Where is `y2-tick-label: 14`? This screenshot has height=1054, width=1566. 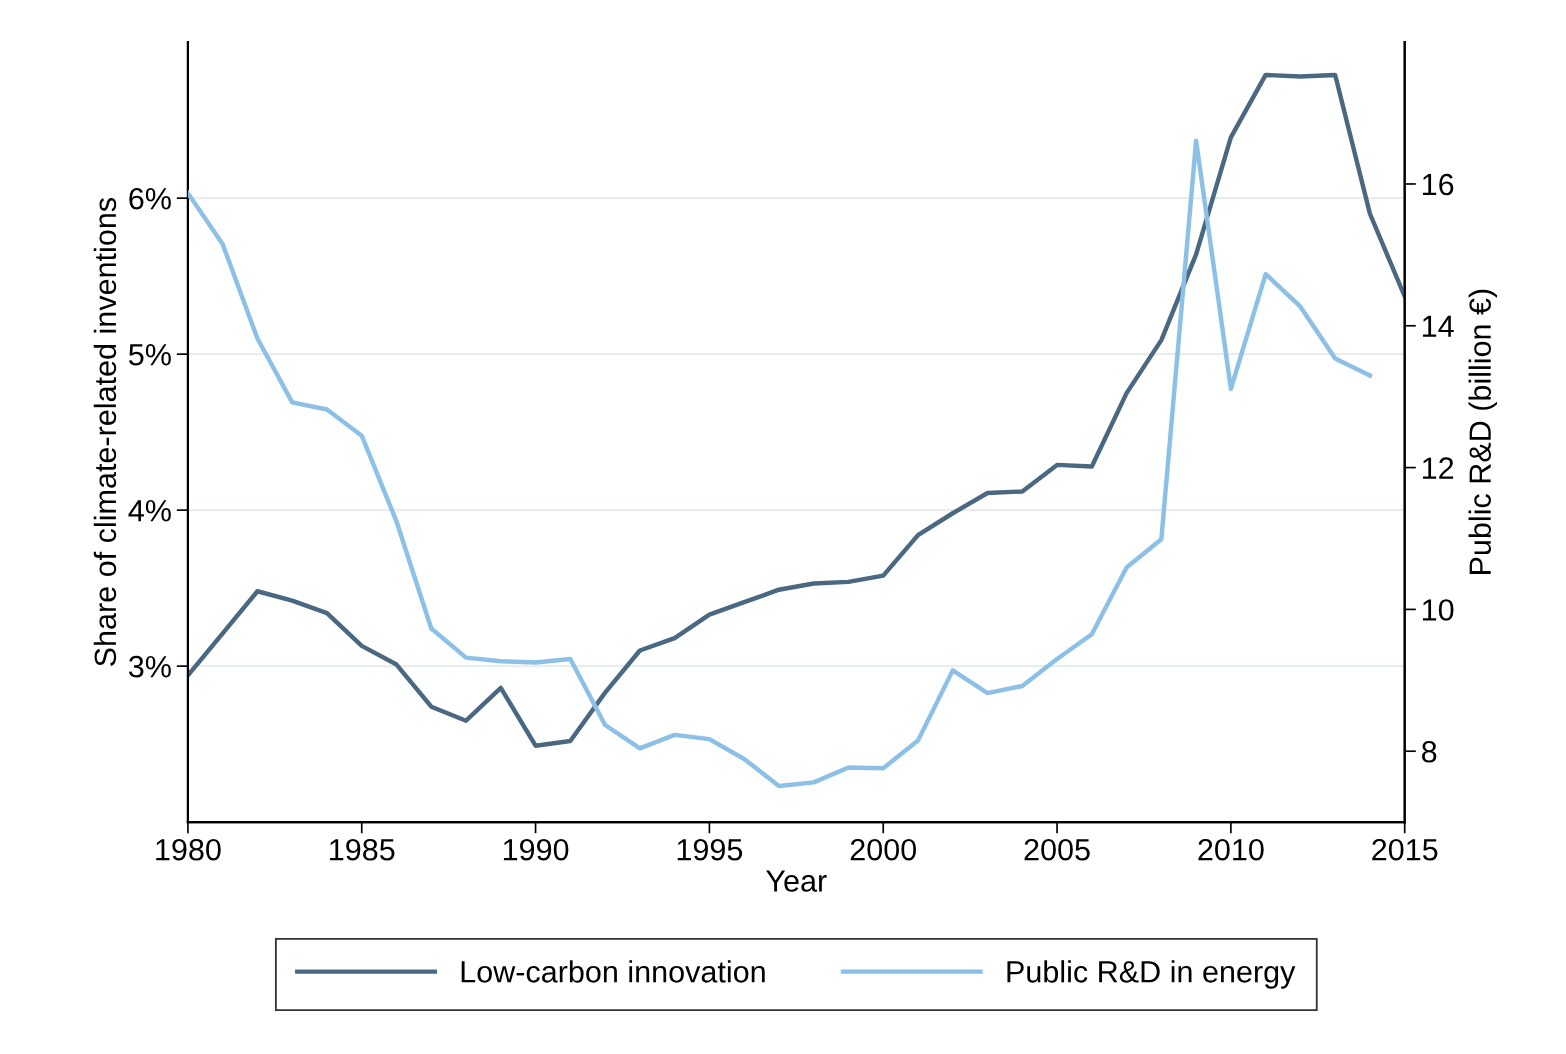
y2-tick-label: 14 is located at coordinates (1438, 326).